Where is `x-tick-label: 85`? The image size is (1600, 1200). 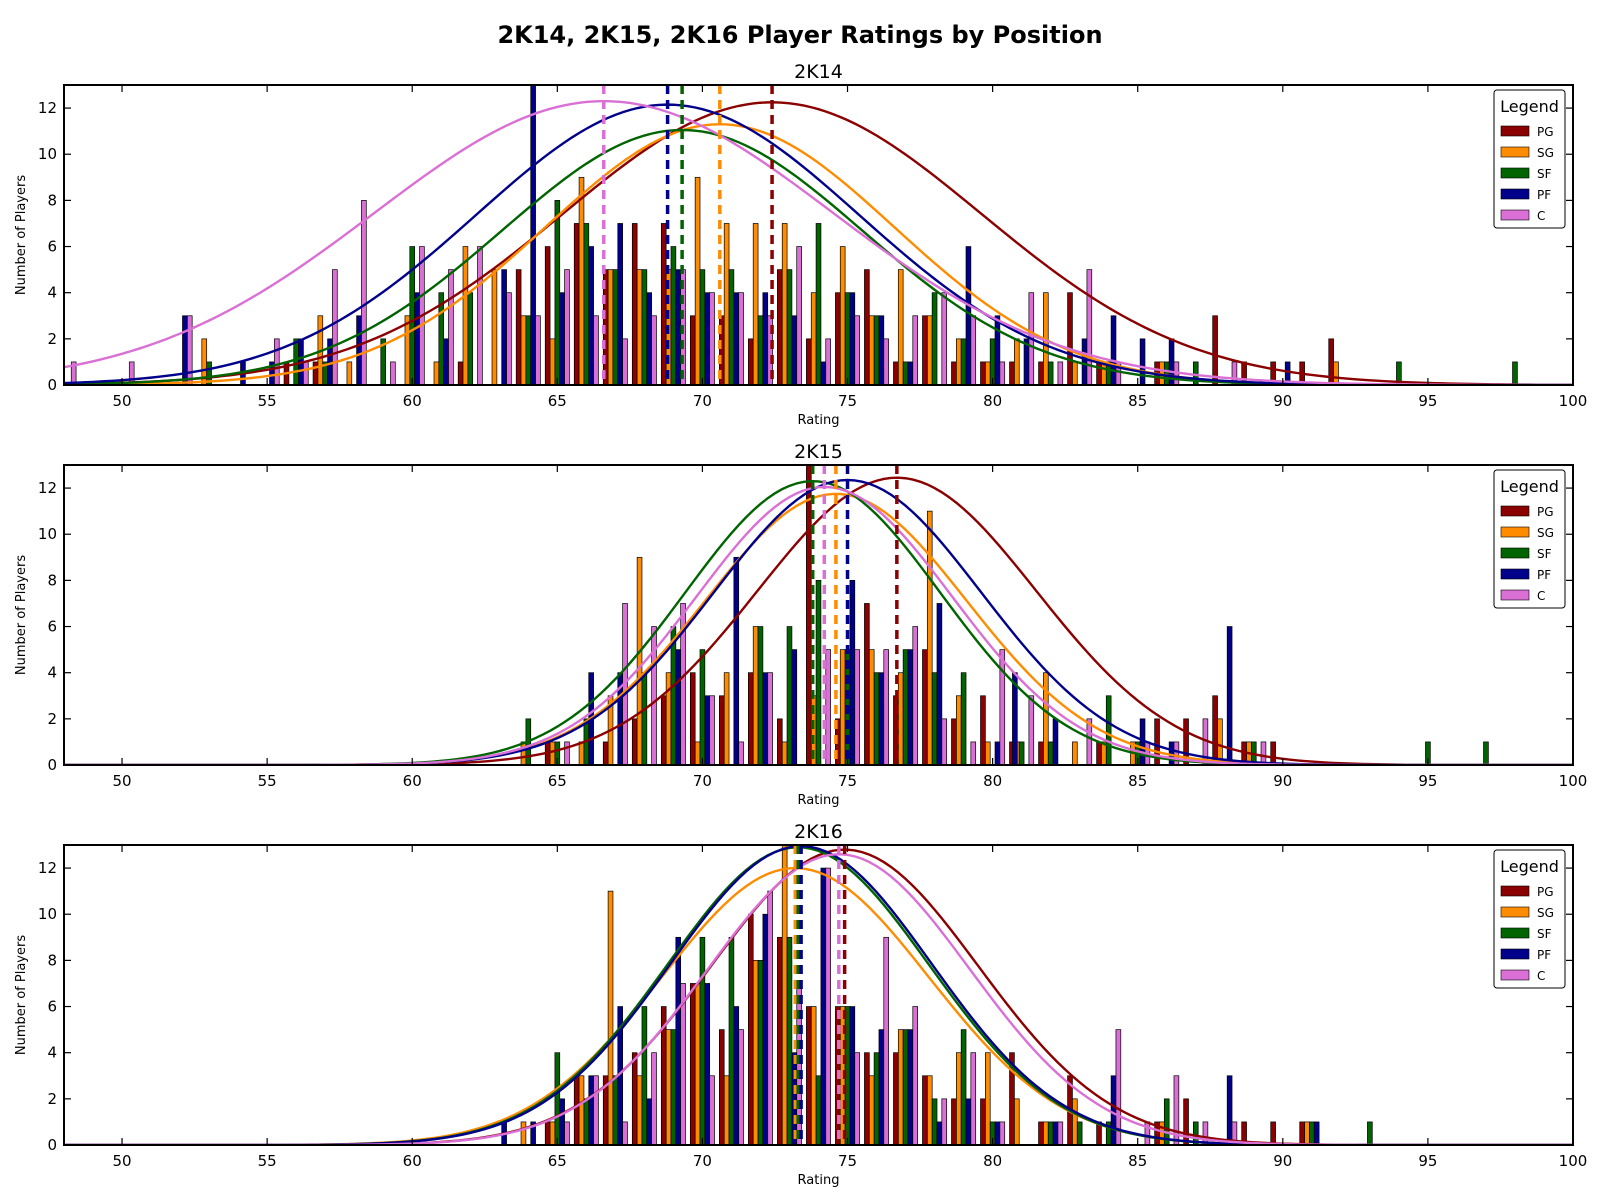 x-tick-label: 85 is located at coordinates (1137, 781).